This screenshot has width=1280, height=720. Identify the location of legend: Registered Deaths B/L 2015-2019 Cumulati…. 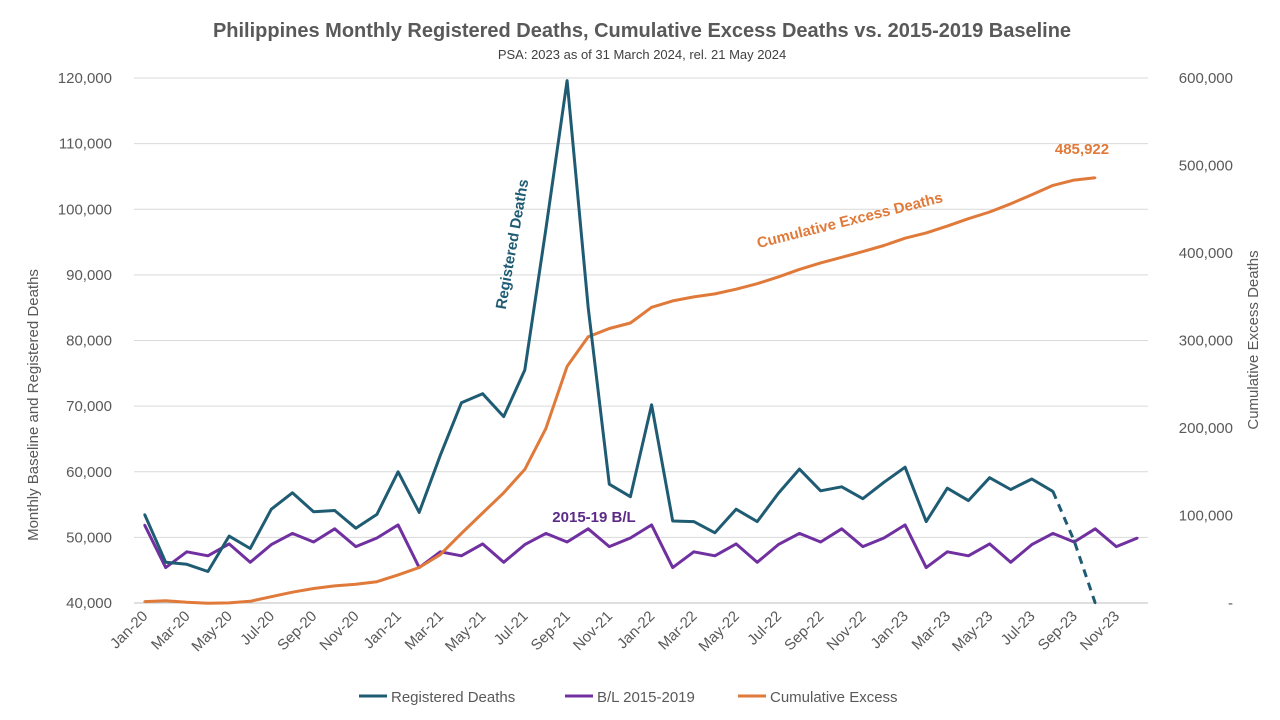
(628, 697).